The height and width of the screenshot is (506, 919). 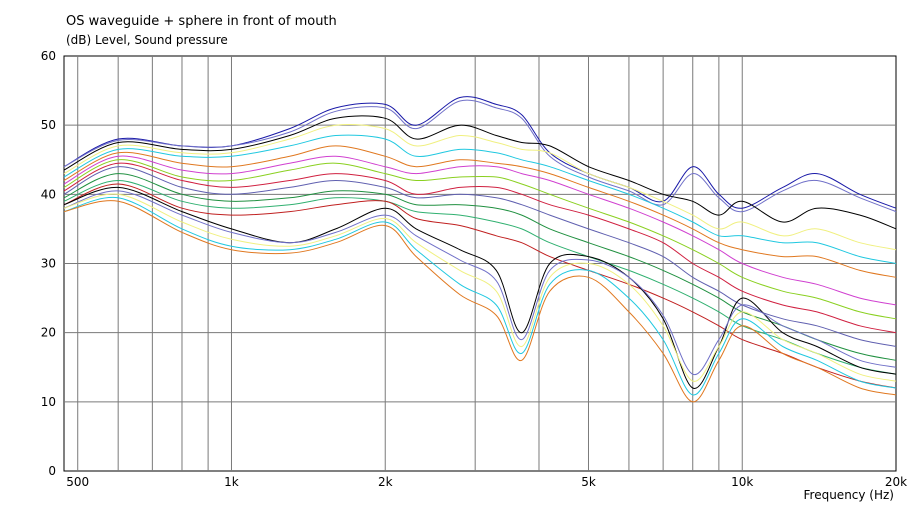 What do you see at coordinates (48, 194) in the screenshot?
I see `y-tick-label: 40` at bounding box center [48, 194].